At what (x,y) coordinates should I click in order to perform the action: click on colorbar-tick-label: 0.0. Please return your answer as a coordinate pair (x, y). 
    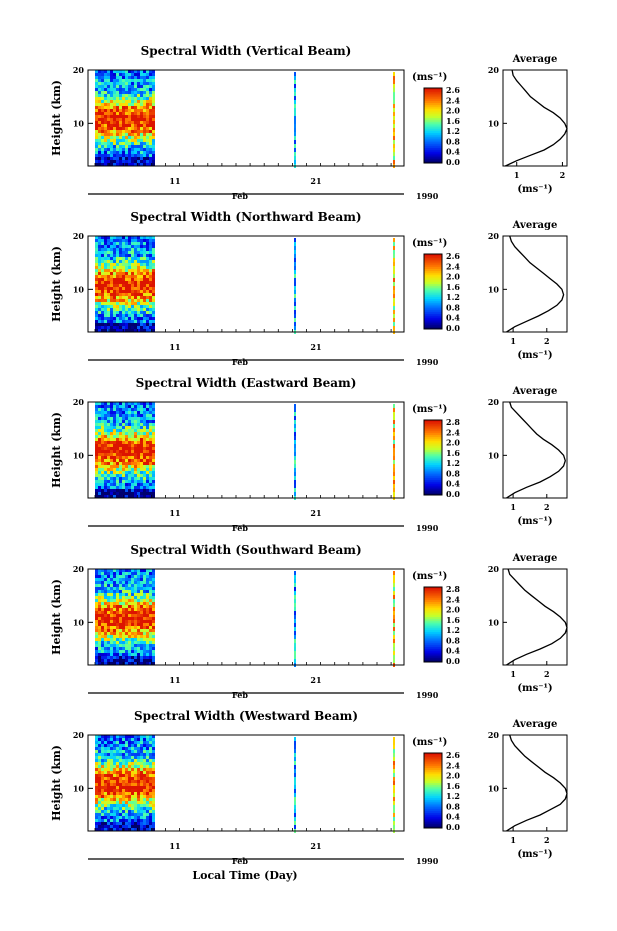
    Looking at the image, I should click on (453, 328).